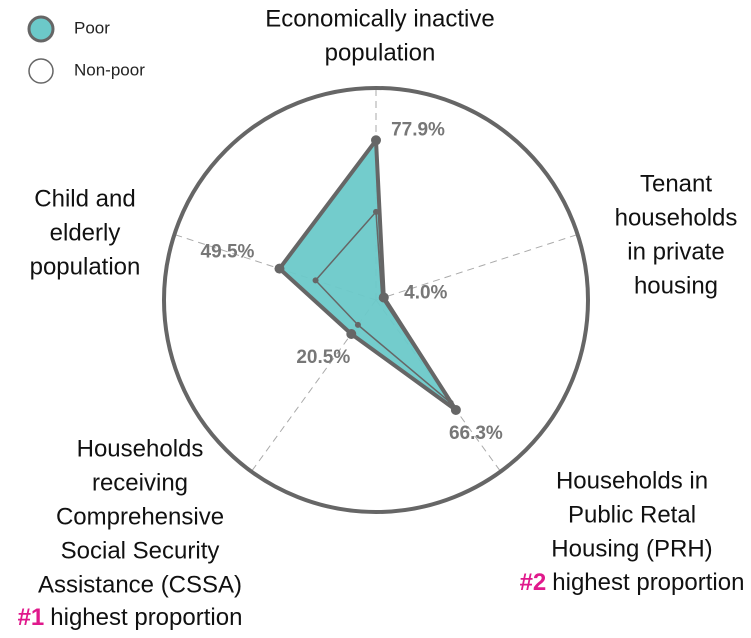 This screenshot has width=751, height=638. Describe the element at coordinates (31, 617) in the screenshot. I see `annotation-rank: #1` at that location.